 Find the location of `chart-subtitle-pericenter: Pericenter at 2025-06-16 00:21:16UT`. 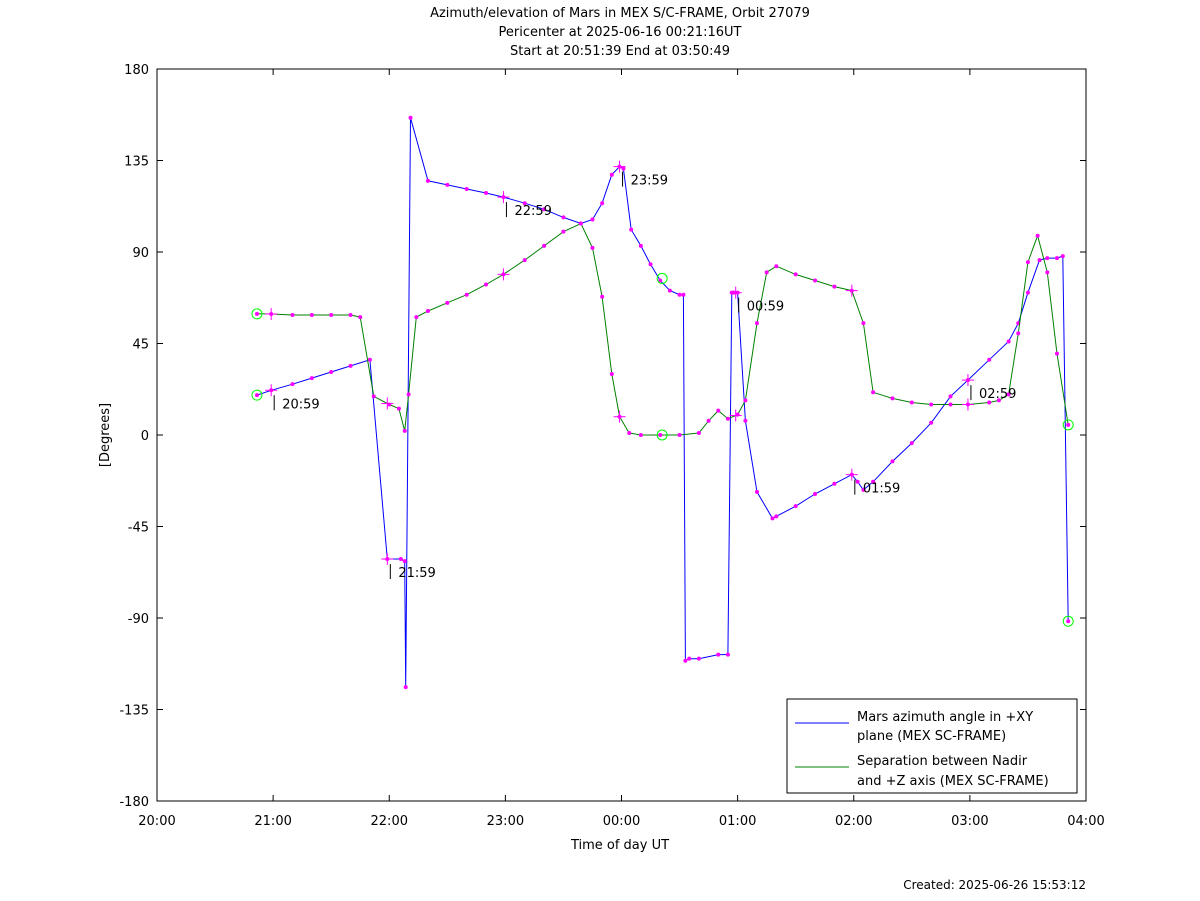

chart-subtitle-pericenter: Pericenter at 2025-06-16 00:21:16UT is located at coordinates (619, 32).